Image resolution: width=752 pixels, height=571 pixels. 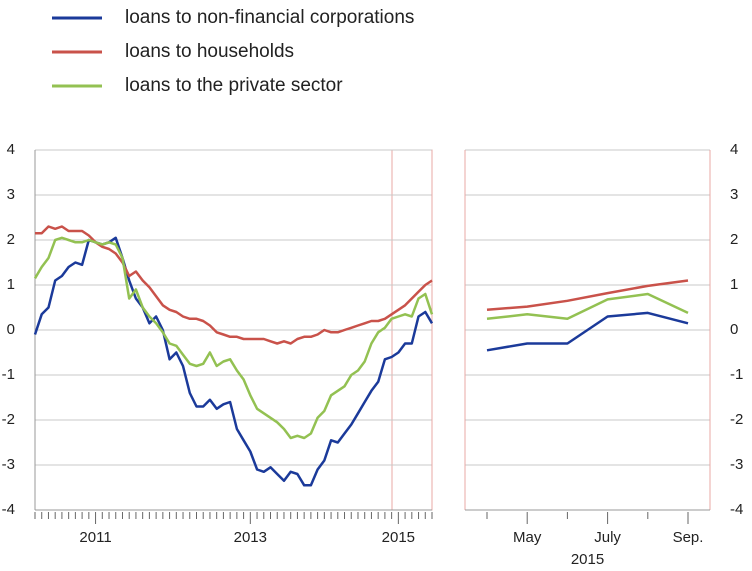 I want to click on x-tick-label: 2011, so click(x=95, y=537).